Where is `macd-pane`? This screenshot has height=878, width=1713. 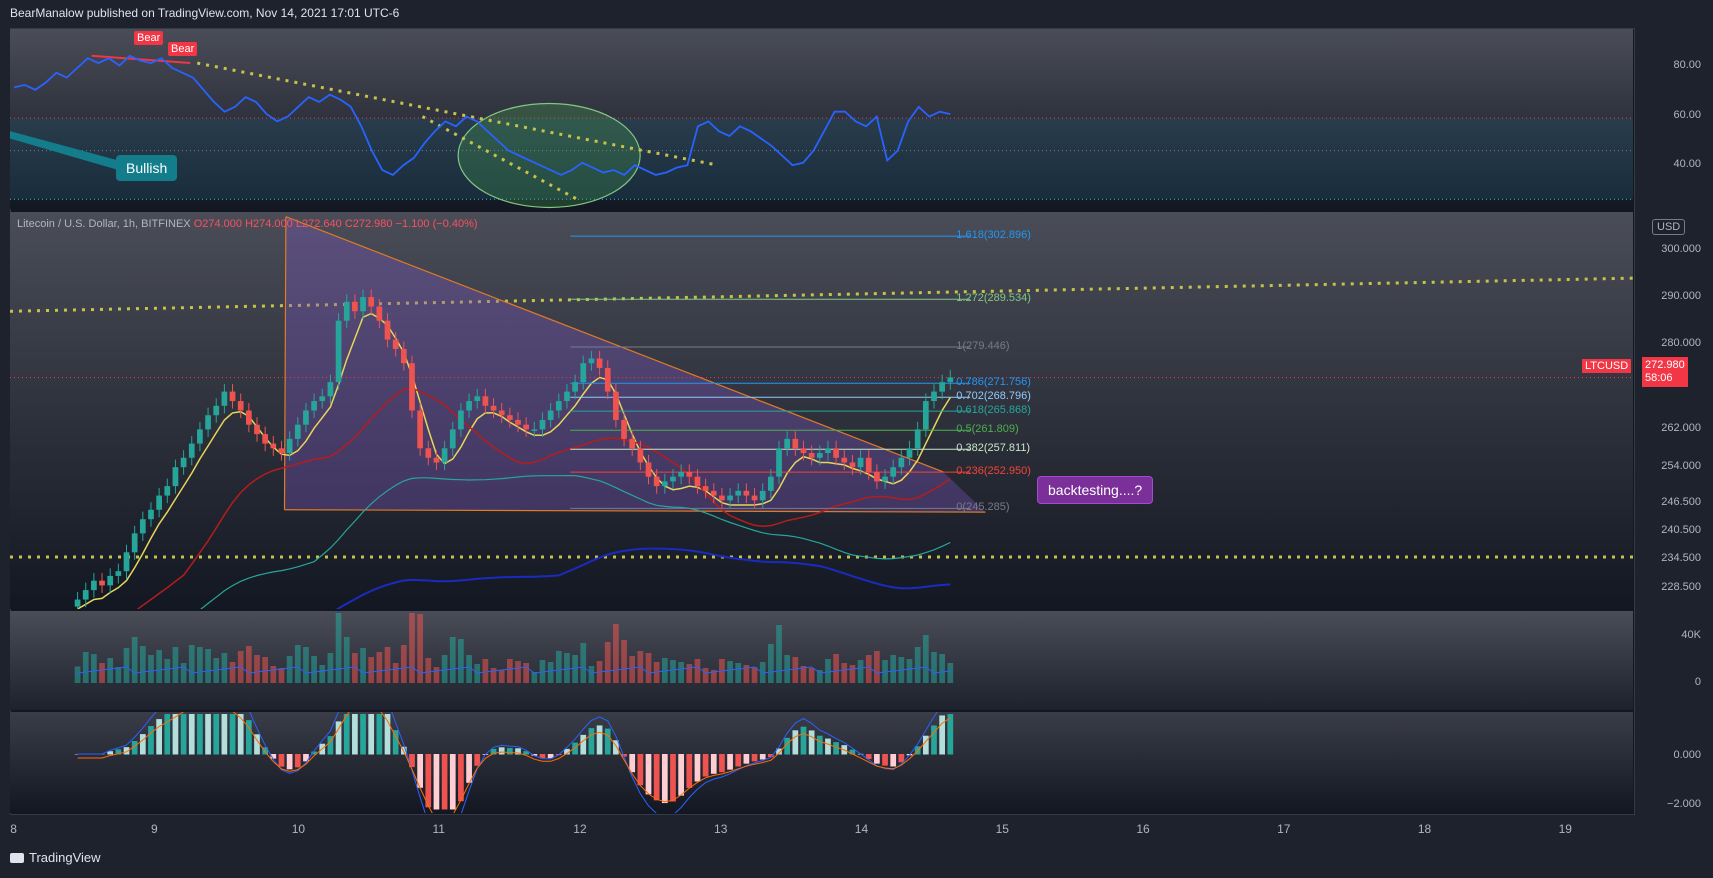 macd-pane is located at coordinates (821, 762).